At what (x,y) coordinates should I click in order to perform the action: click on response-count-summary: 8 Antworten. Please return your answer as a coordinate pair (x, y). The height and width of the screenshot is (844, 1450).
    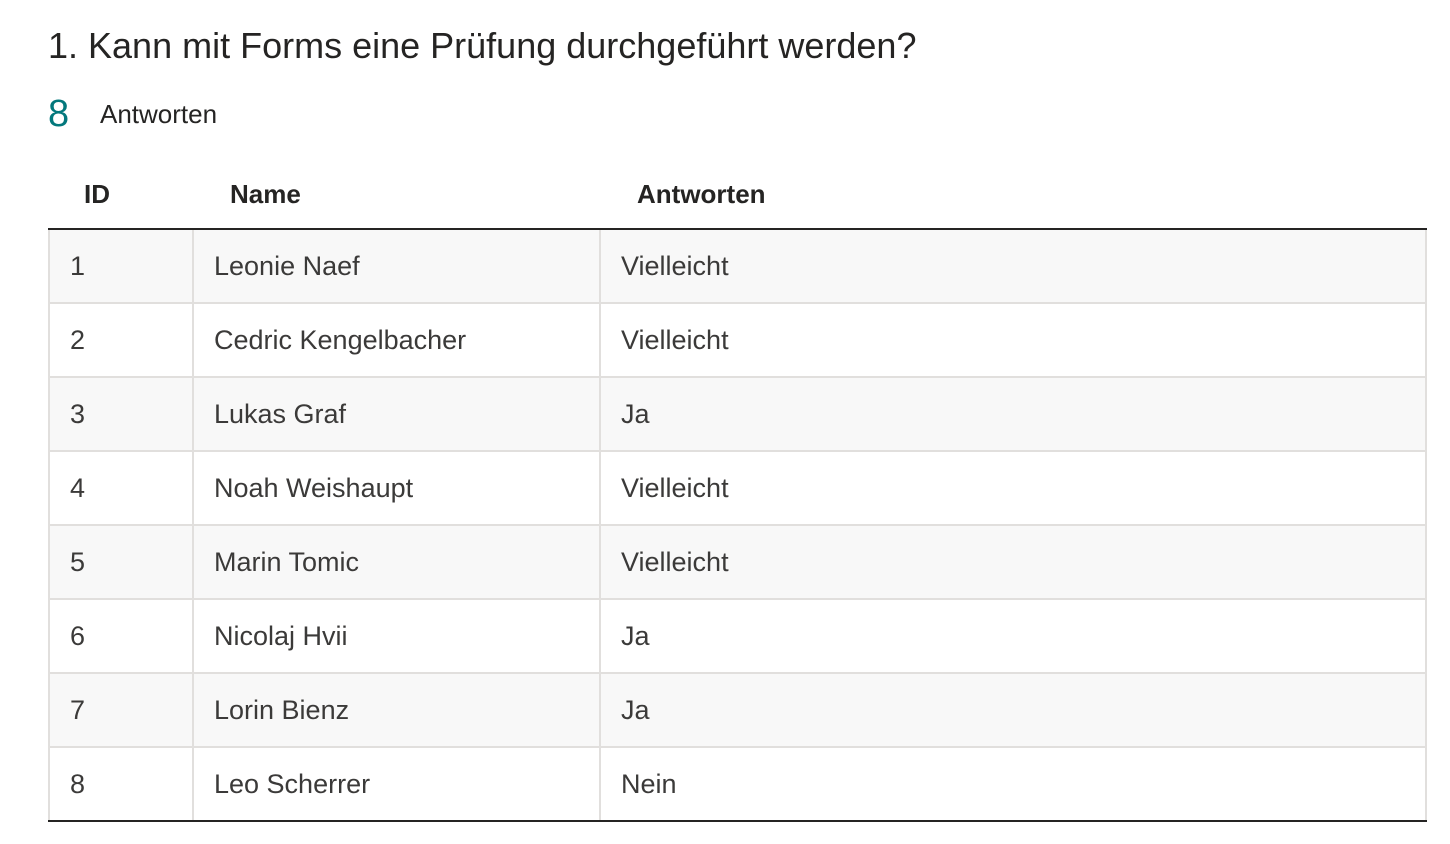
    Looking at the image, I should click on (132, 114).